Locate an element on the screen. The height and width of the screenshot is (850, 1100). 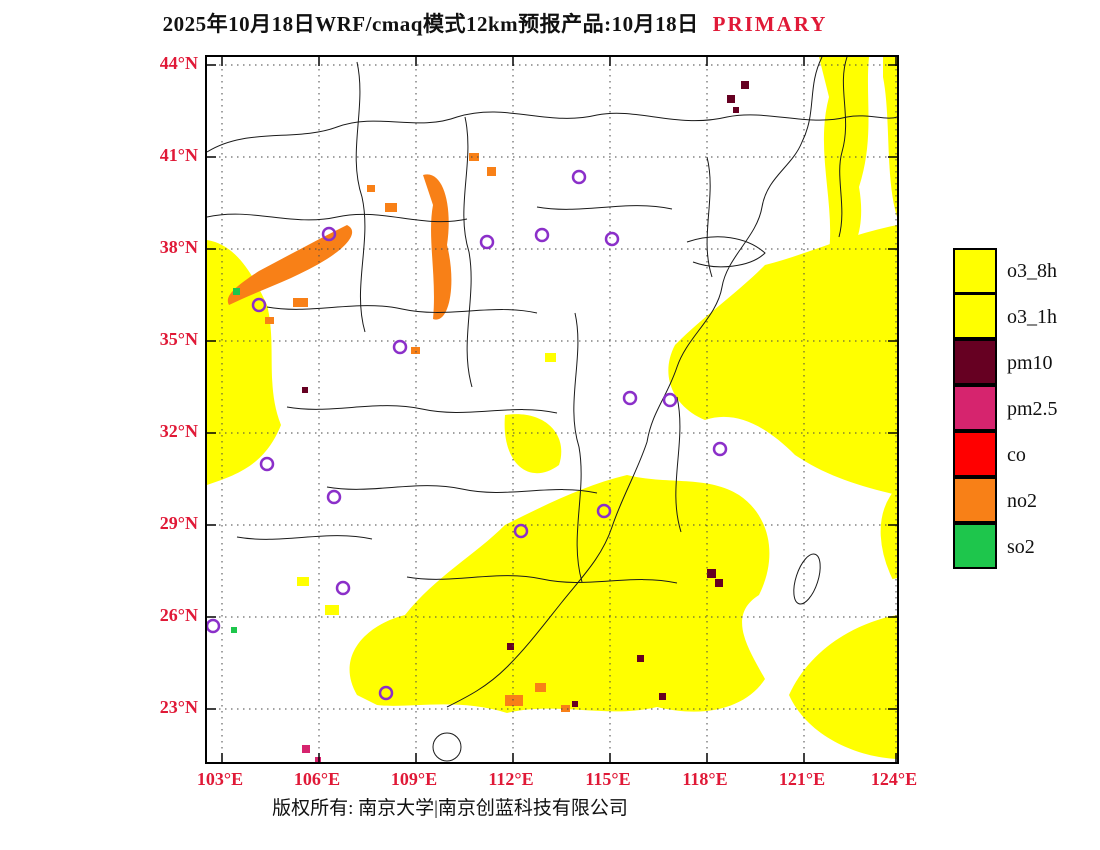
lon-tick-label: 124°E is located at coordinates (894, 779).